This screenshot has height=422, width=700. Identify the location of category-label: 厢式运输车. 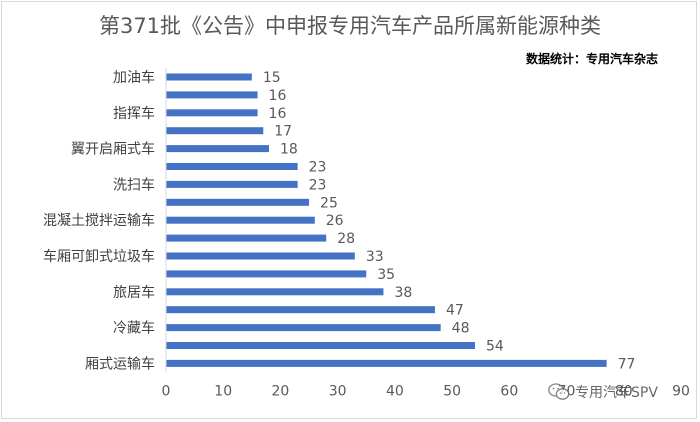
(120, 363).